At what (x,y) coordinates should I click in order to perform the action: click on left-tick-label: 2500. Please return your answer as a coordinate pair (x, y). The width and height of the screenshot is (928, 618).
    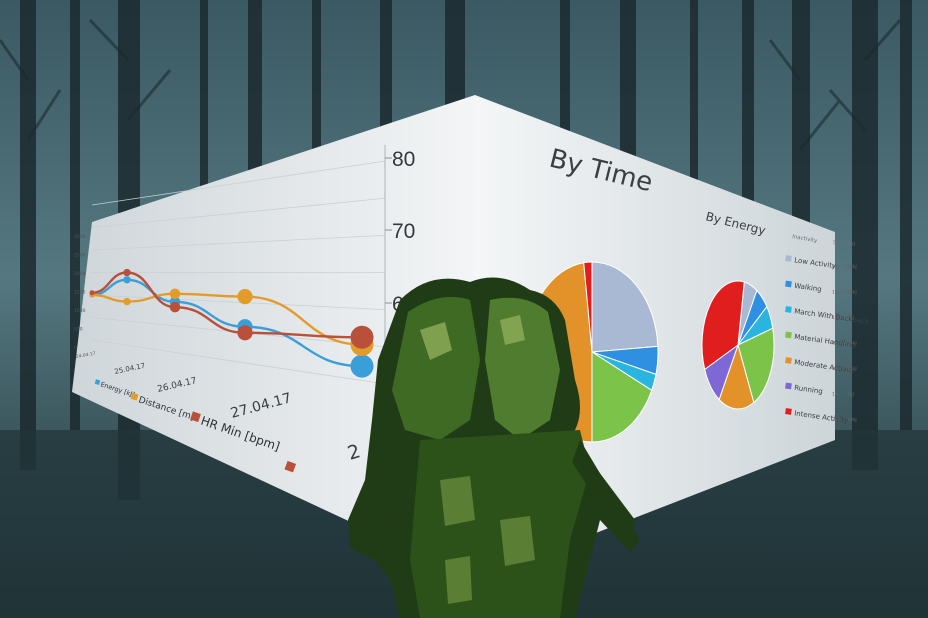
    Looking at the image, I should click on (80, 256).